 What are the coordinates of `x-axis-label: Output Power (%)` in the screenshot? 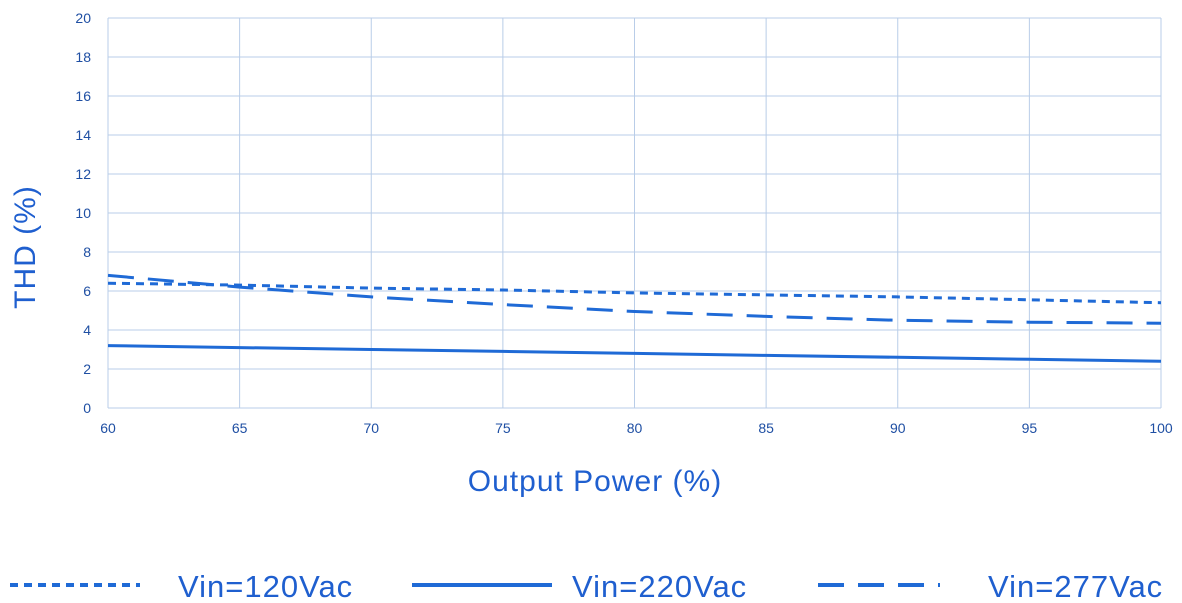 It's located at (595, 481).